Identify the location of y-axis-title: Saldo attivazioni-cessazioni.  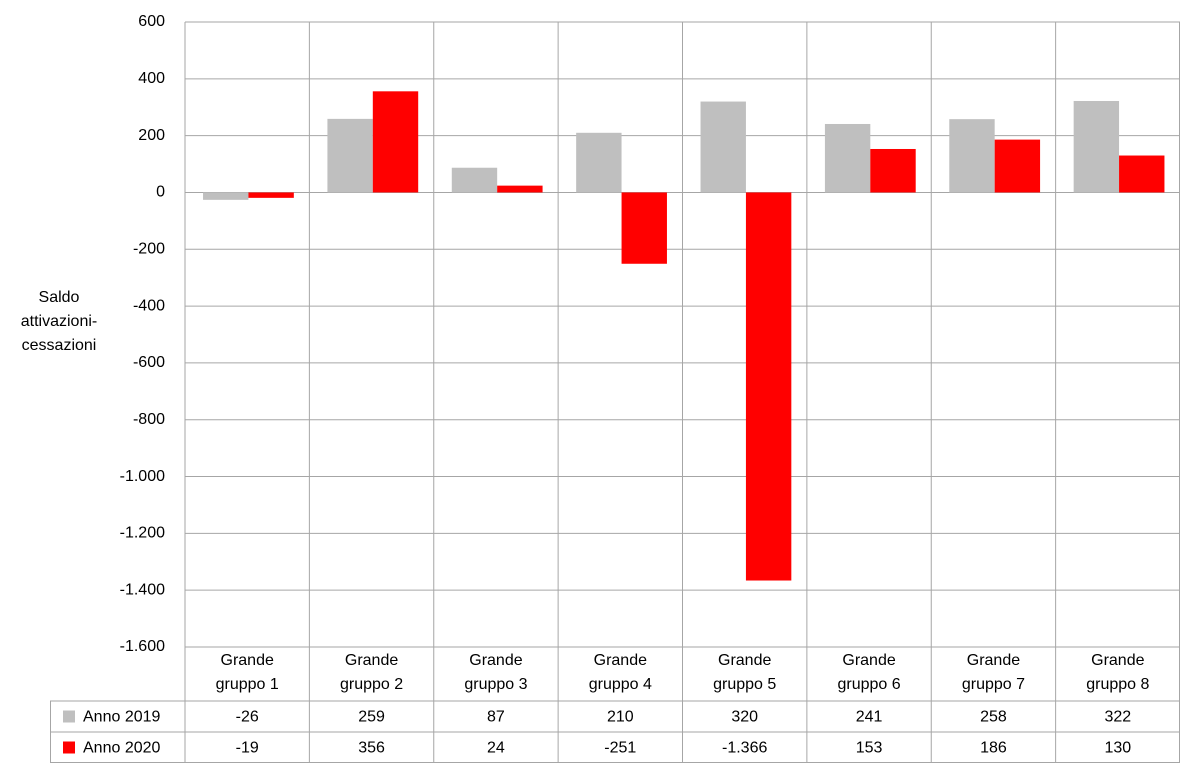
(59, 321).